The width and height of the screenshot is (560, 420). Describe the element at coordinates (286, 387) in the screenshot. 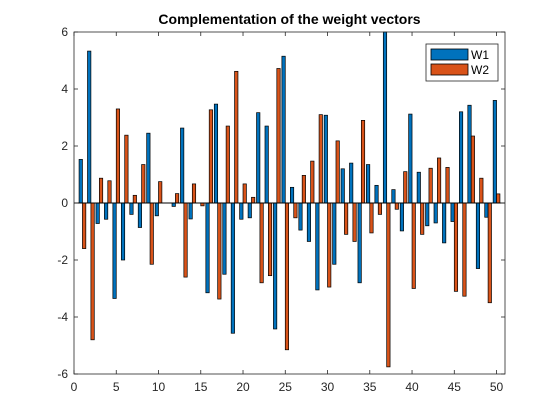

I see `x-tick-label: 25` at that location.